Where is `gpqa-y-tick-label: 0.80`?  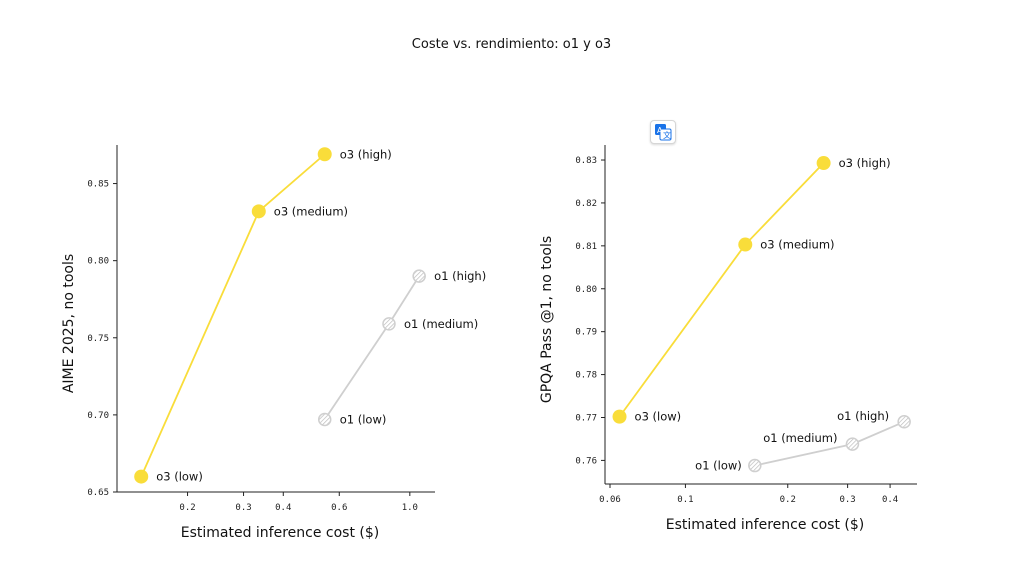
gpqa-y-tick-label: 0.80 is located at coordinates (586, 290).